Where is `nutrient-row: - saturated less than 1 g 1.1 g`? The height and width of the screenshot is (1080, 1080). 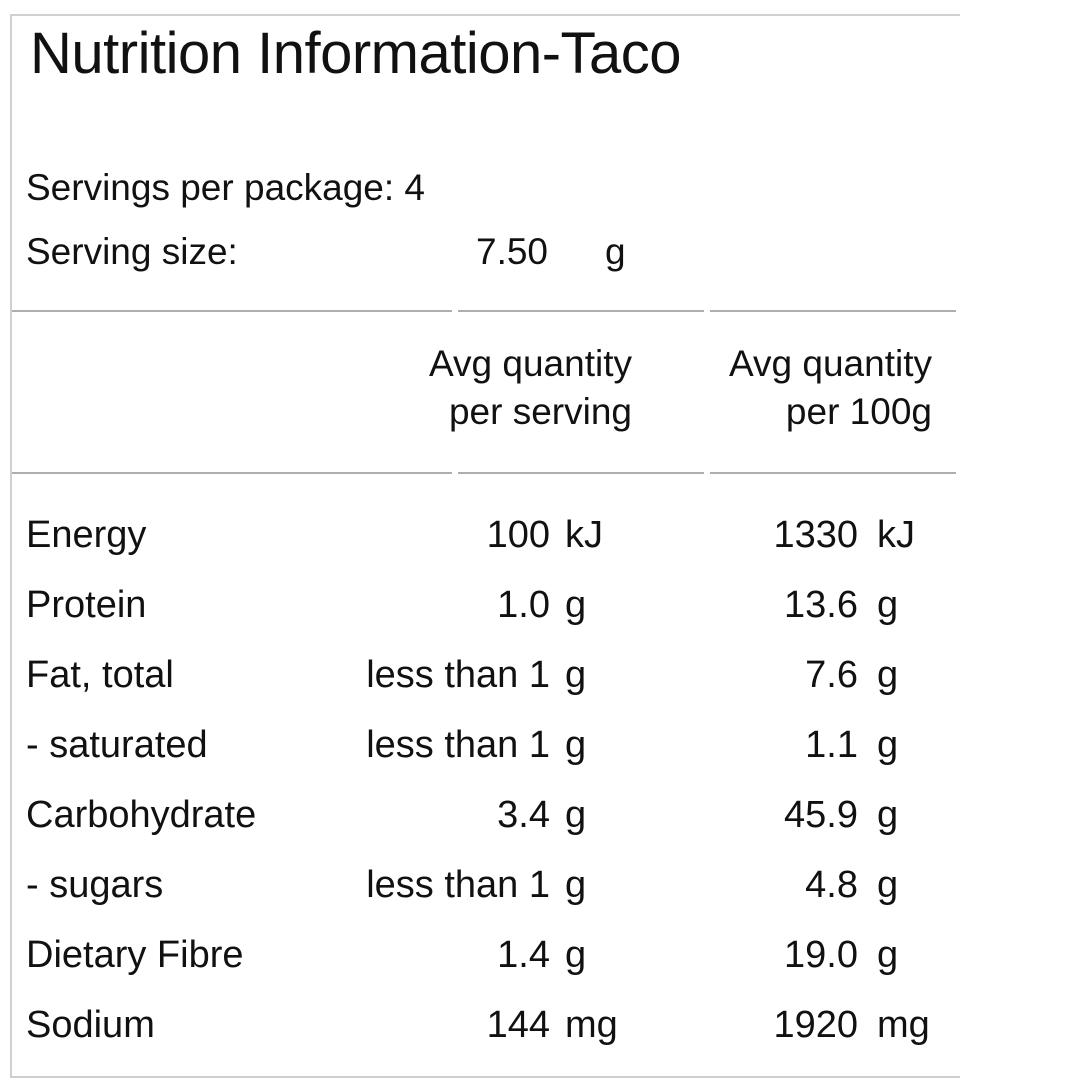 nutrient-row: - saturated less than 1 g 1.1 g is located at coordinates (540, 745).